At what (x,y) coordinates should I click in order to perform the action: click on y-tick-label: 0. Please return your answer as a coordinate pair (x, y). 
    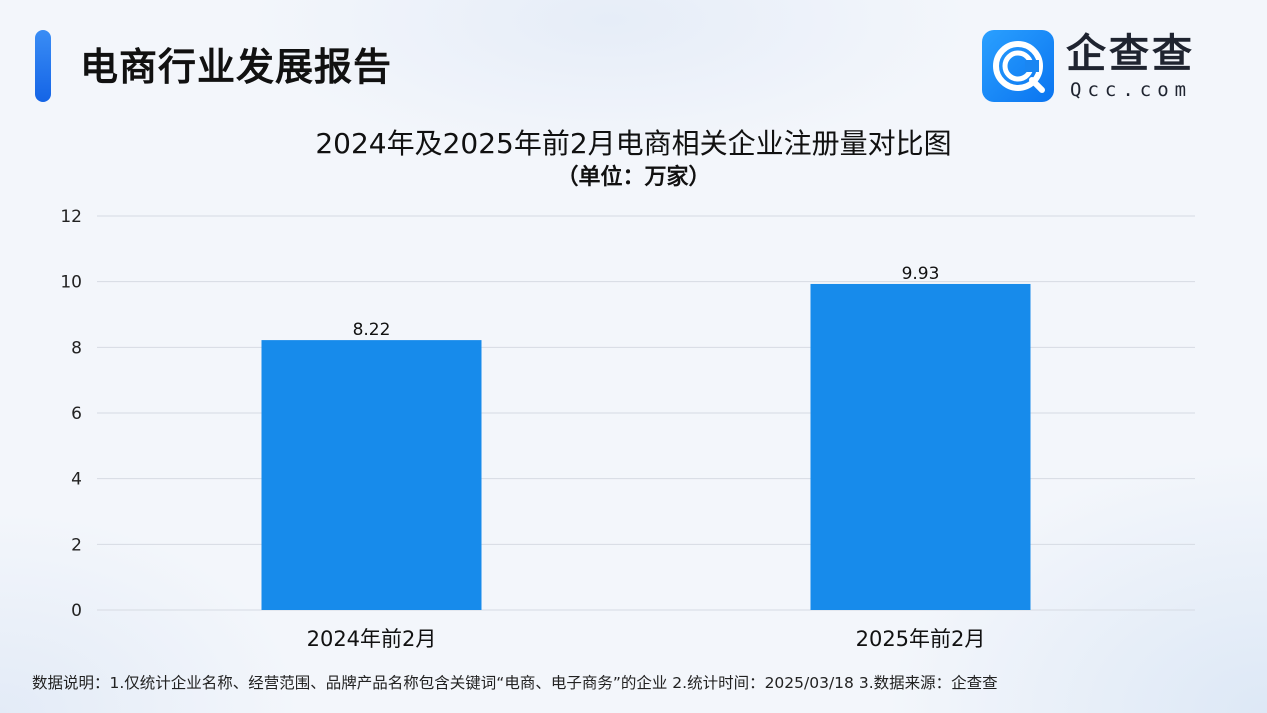
    Looking at the image, I should click on (76, 611).